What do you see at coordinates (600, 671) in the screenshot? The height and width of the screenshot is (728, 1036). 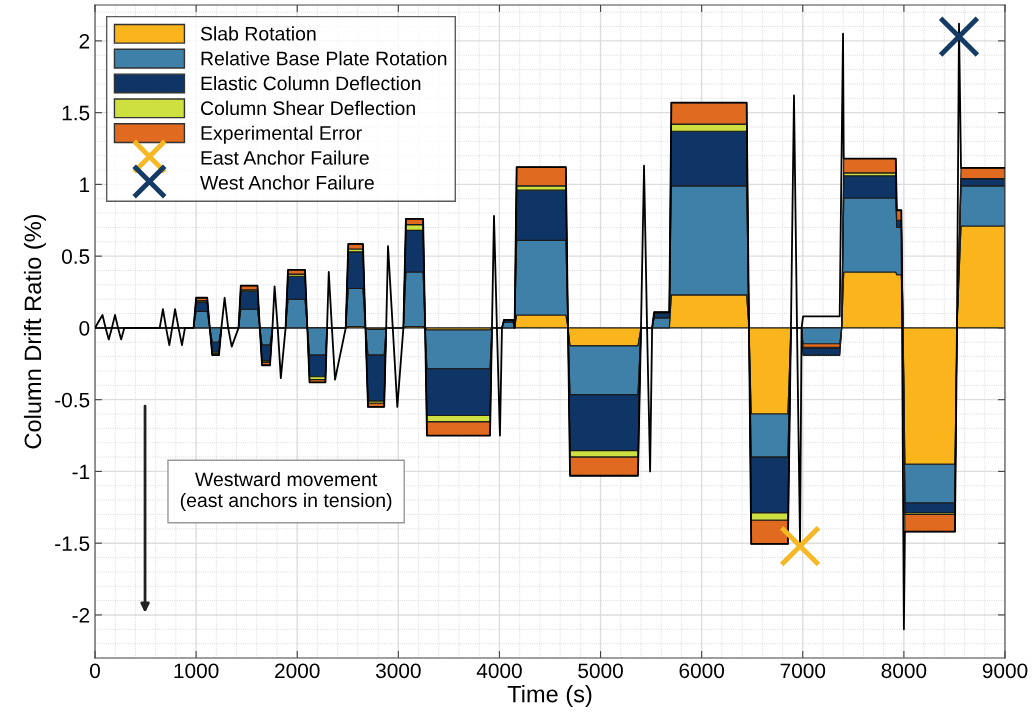 I see `x-tick-label: 5000` at bounding box center [600, 671].